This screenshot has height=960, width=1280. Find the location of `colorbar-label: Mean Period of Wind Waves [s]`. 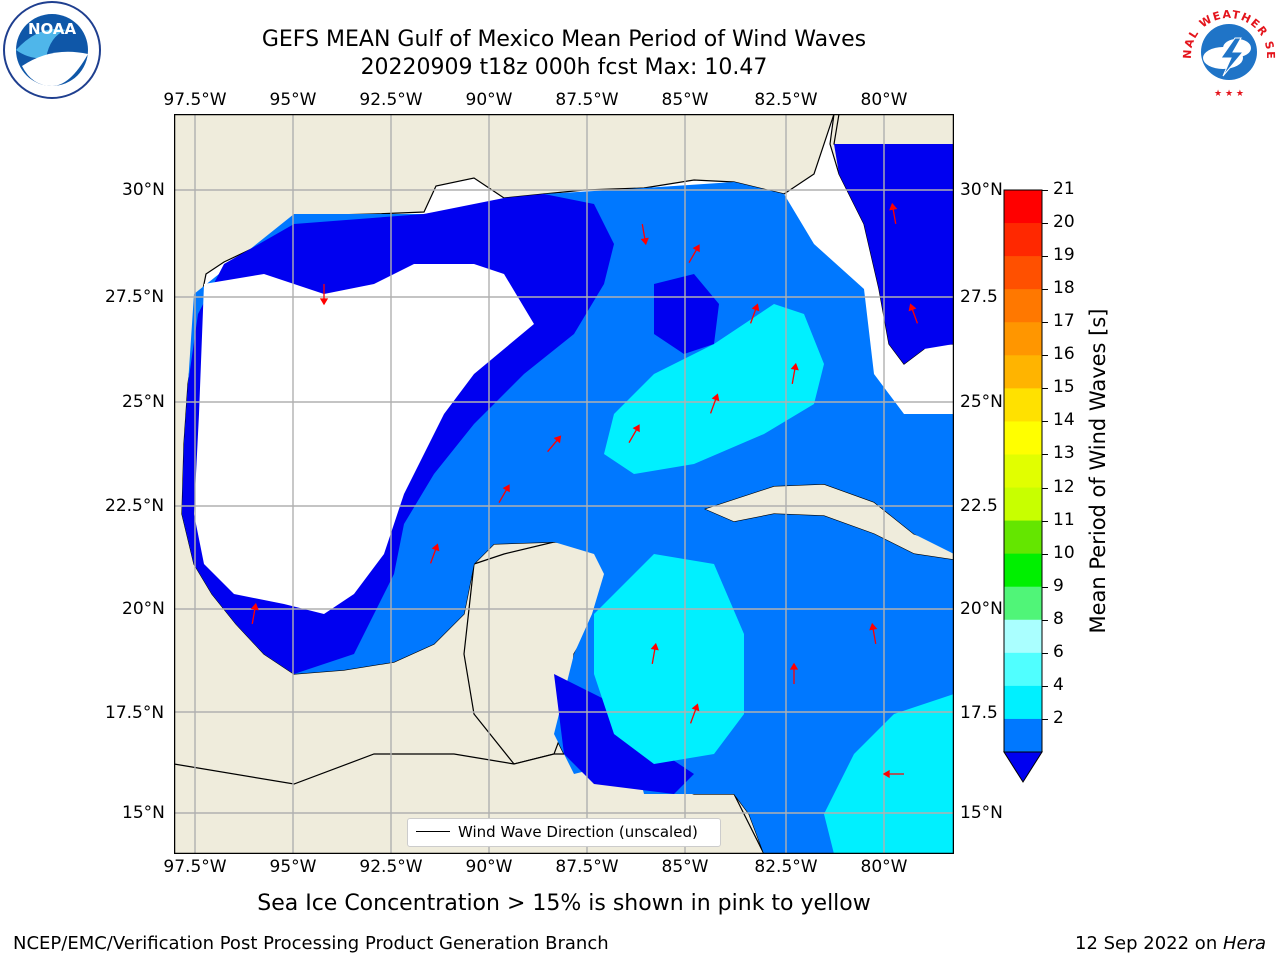

colorbar-label: Mean Period of Wind Waves [s] is located at coordinates (1098, 471).